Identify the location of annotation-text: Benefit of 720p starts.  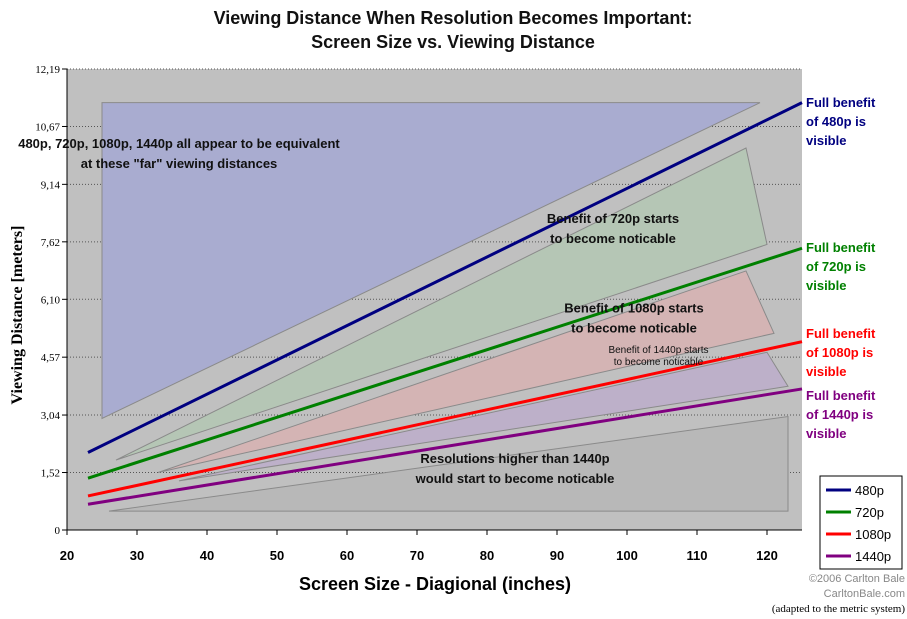
(613, 218).